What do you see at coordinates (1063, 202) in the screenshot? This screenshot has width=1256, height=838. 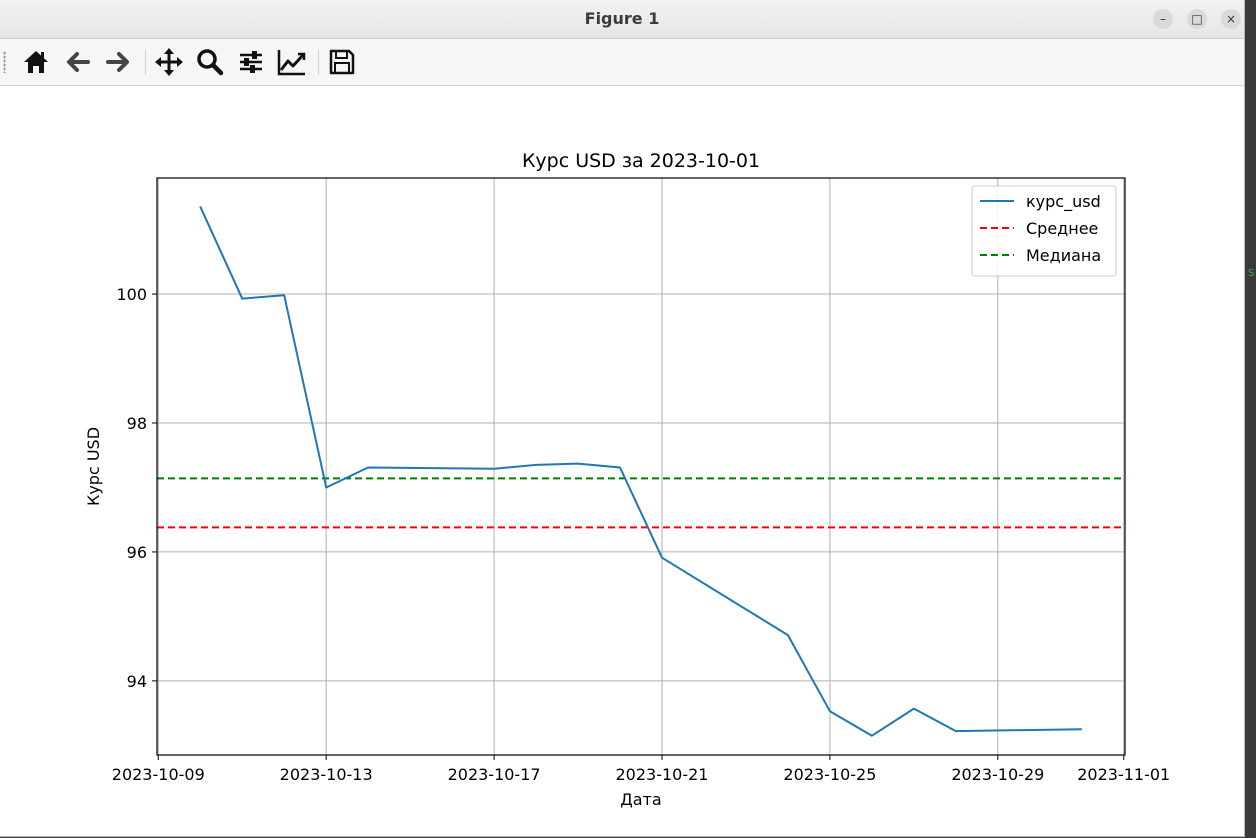 I see `legend-label: курс_usd` at bounding box center [1063, 202].